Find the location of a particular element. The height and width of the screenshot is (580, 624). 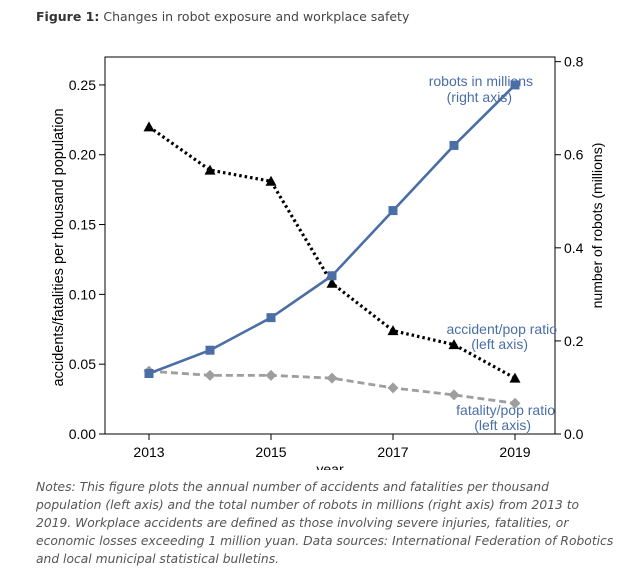

figure-label: Figure 1: is located at coordinates (68, 16).